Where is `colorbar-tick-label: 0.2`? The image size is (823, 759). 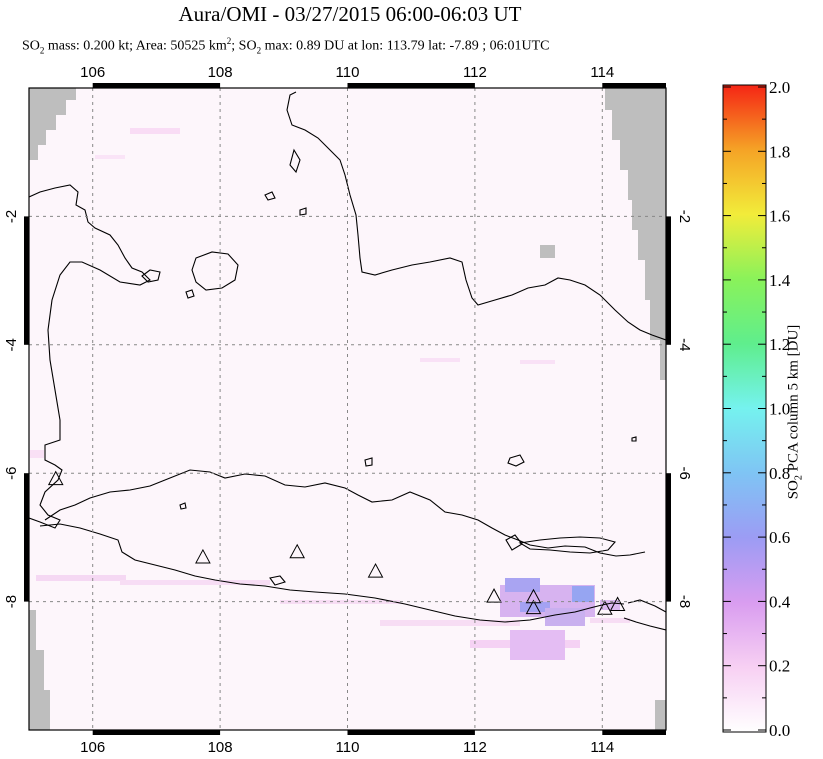
colorbar-tick-label: 0.2 is located at coordinates (779, 666).